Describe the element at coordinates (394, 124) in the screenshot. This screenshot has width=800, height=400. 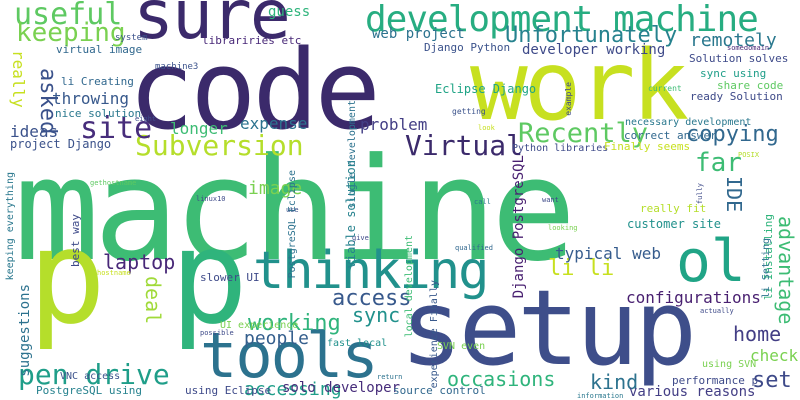
I see `word: problem` at that location.